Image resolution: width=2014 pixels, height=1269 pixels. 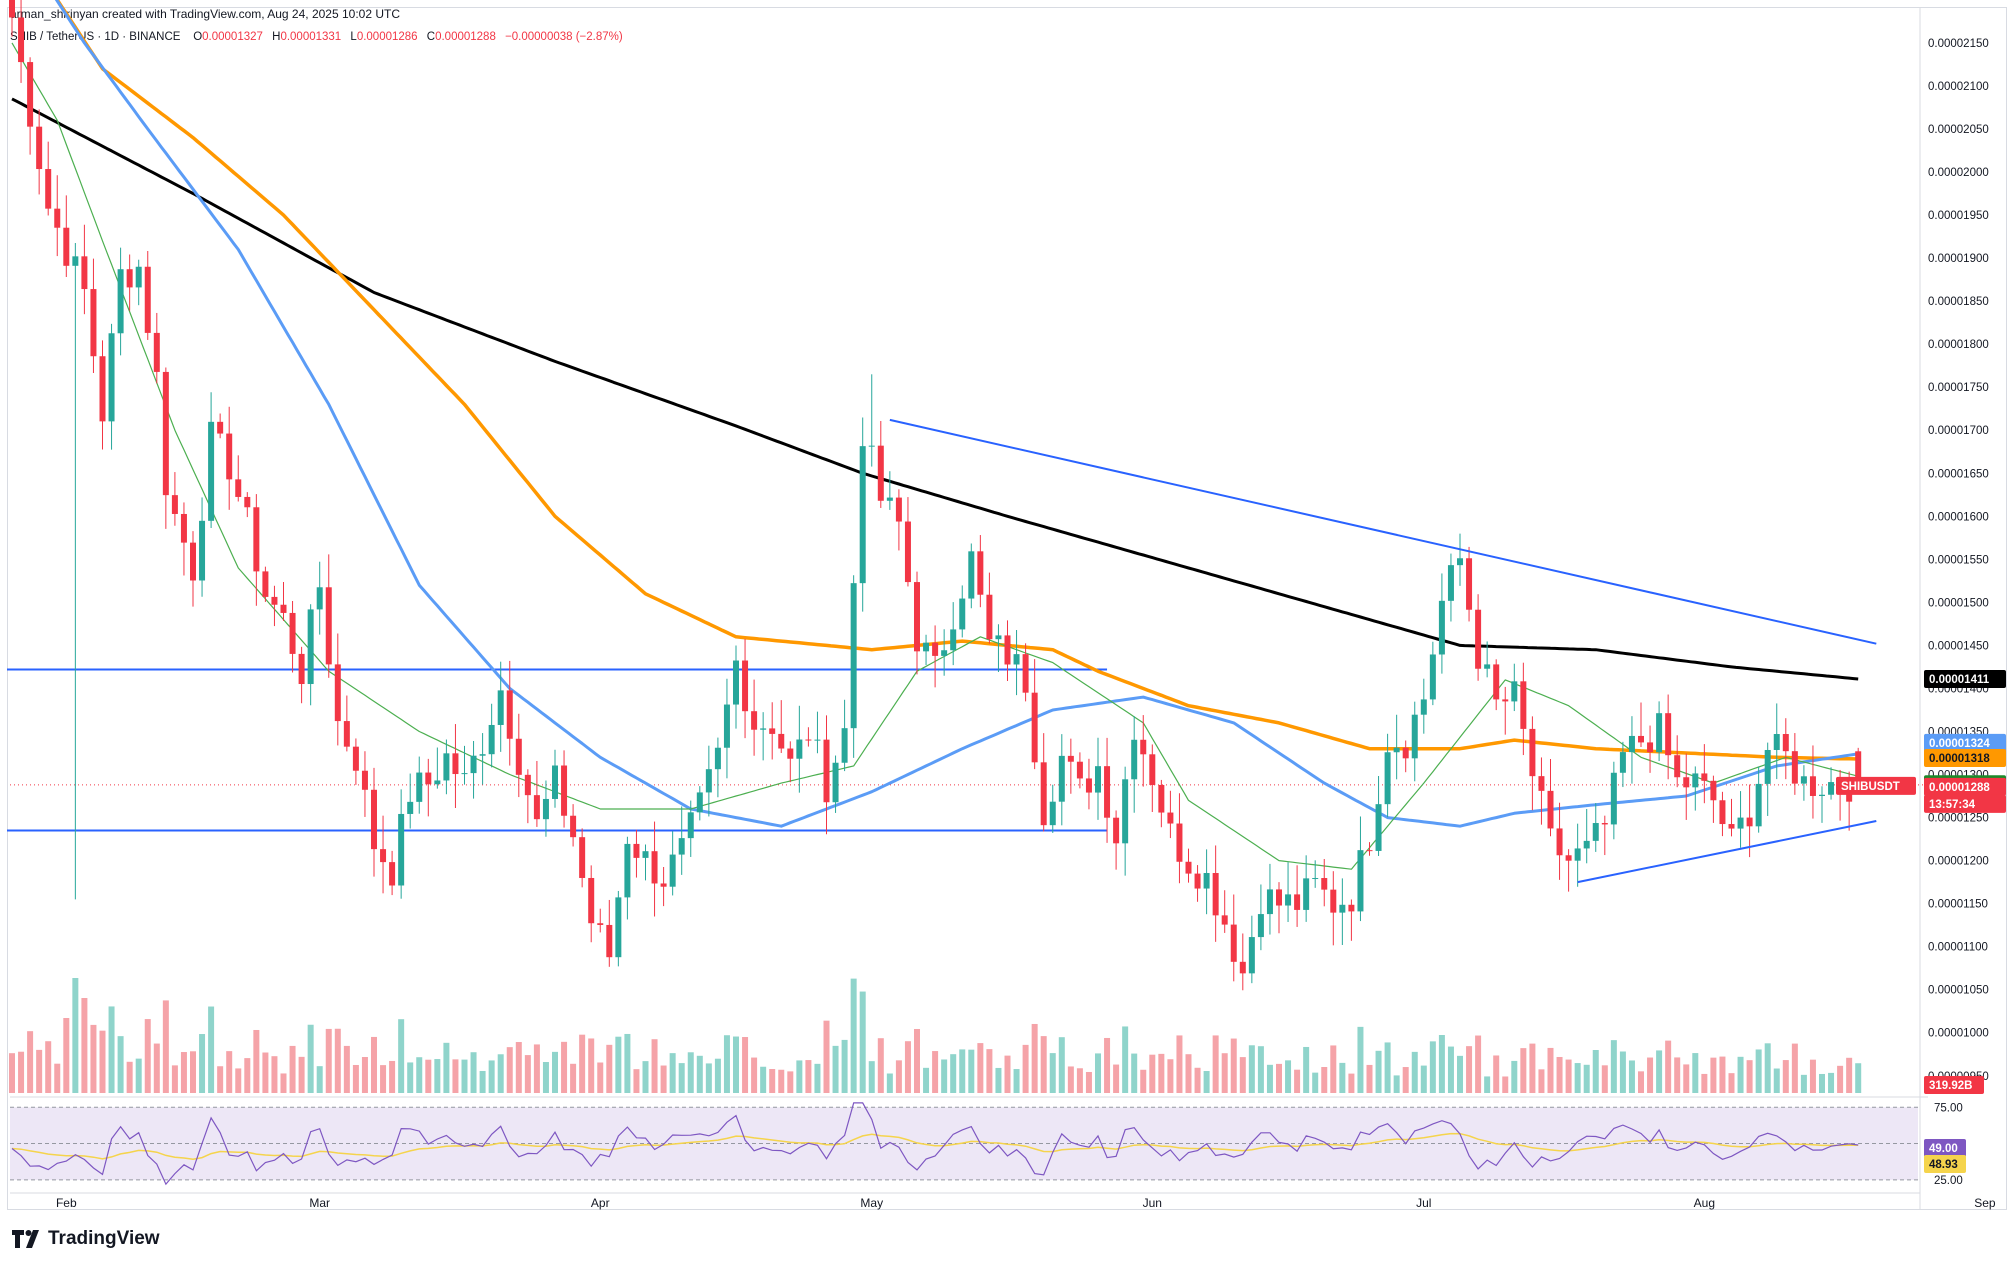 What do you see at coordinates (1954, 1085) in the screenshot?
I see `volume-badge-bg` at bounding box center [1954, 1085].